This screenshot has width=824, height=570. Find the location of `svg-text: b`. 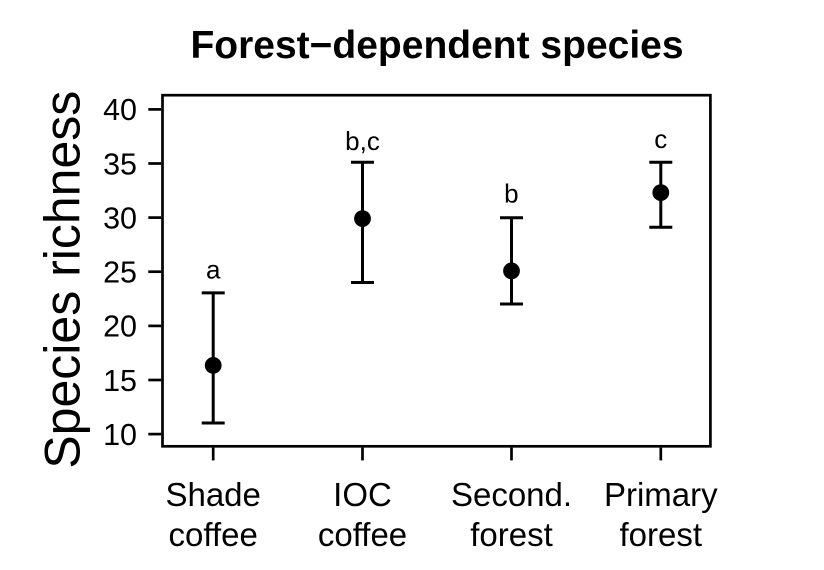

svg-text: b is located at coordinates (511, 193).